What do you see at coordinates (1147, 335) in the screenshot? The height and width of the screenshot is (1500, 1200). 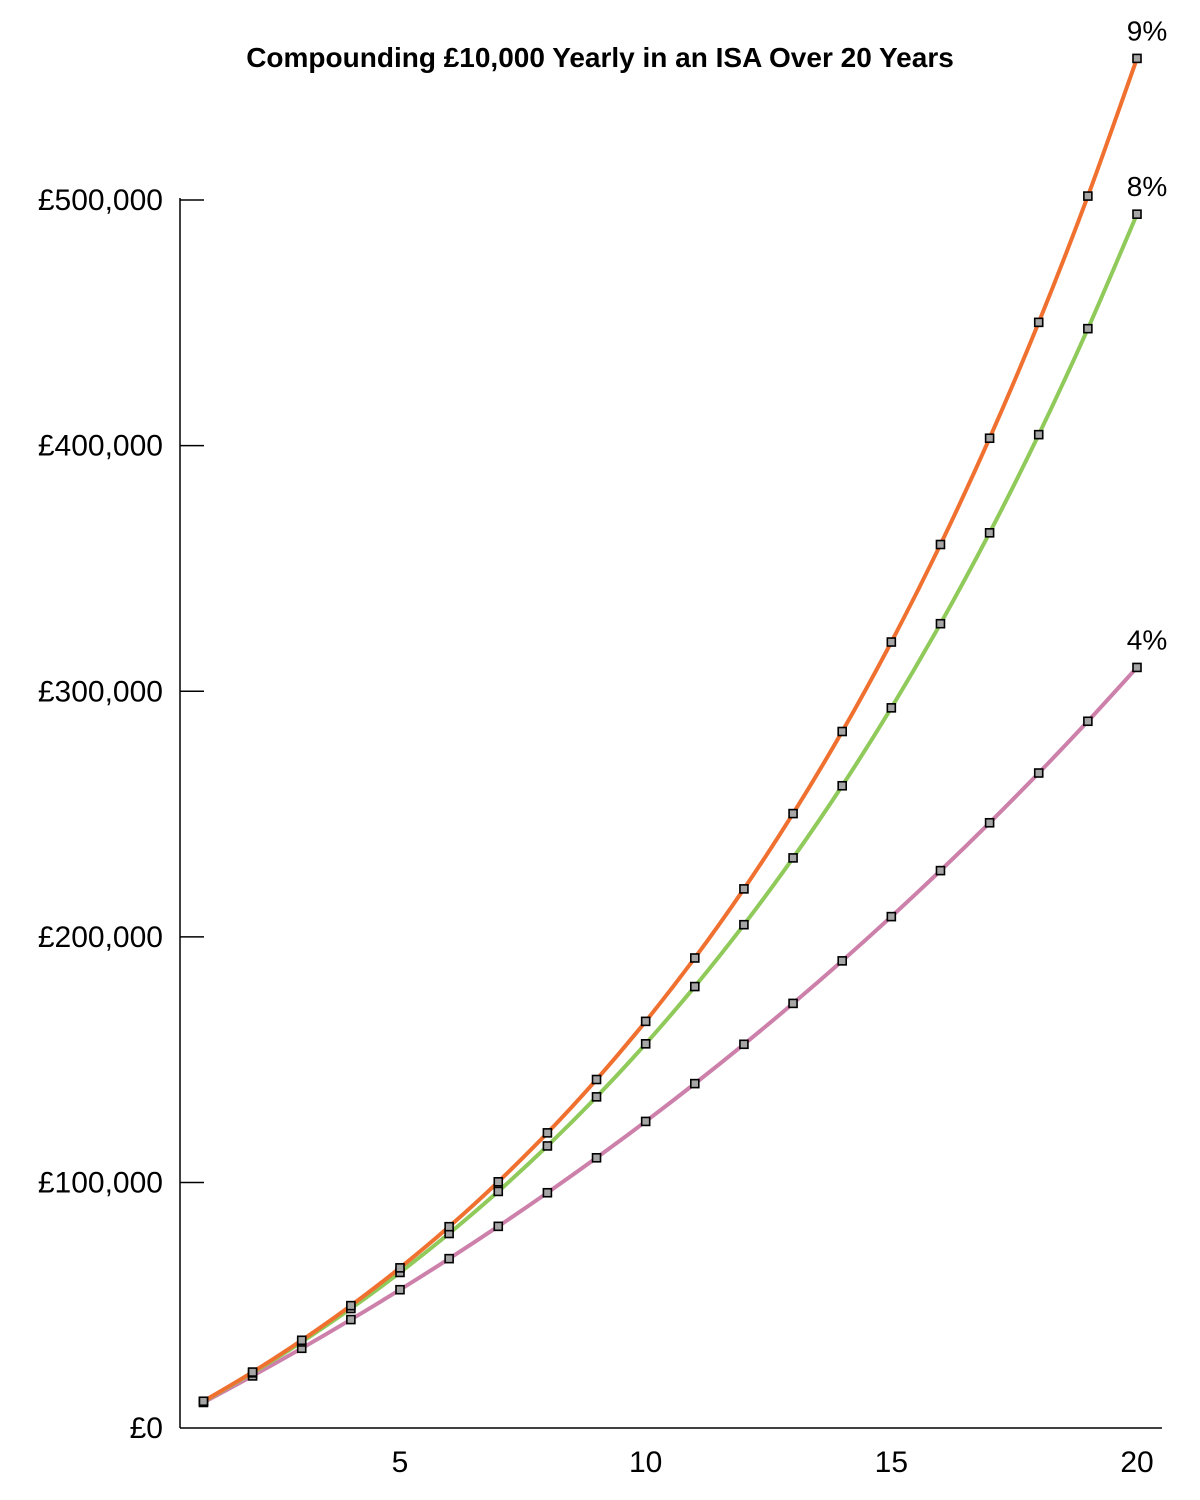 I see `series-labels: 9% 8% 4%` at bounding box center [1147, 335].